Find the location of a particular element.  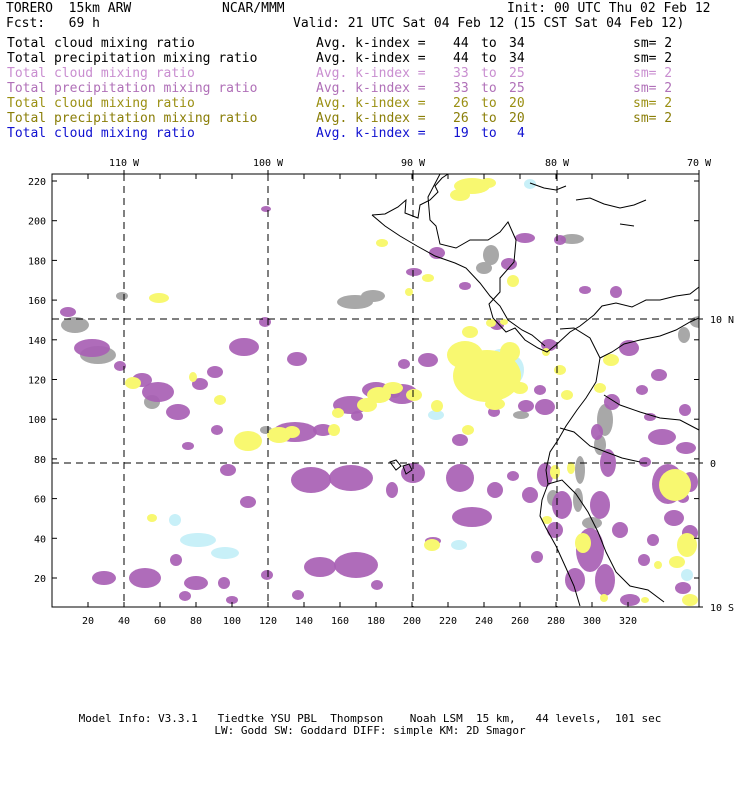

legend-field-name: Total precipitation mixing ratio is located at coordinates (132, 88).